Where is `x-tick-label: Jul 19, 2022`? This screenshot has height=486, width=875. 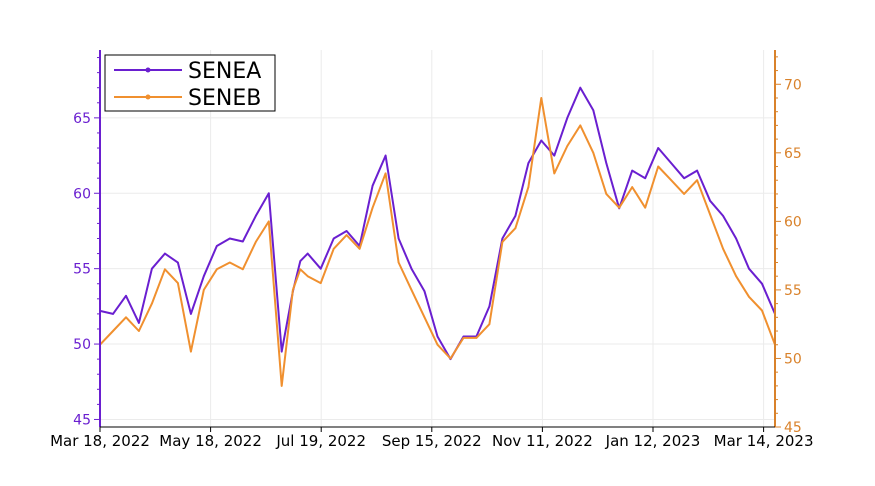 x-tick-label: Jul 19, 2022 is located at coordinates (320, 441).